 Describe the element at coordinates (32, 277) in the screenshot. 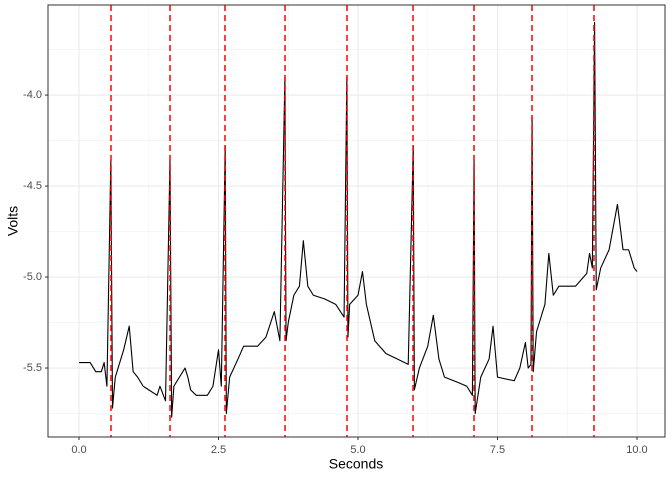

I see `y-tick-label: -5.0` at that location.